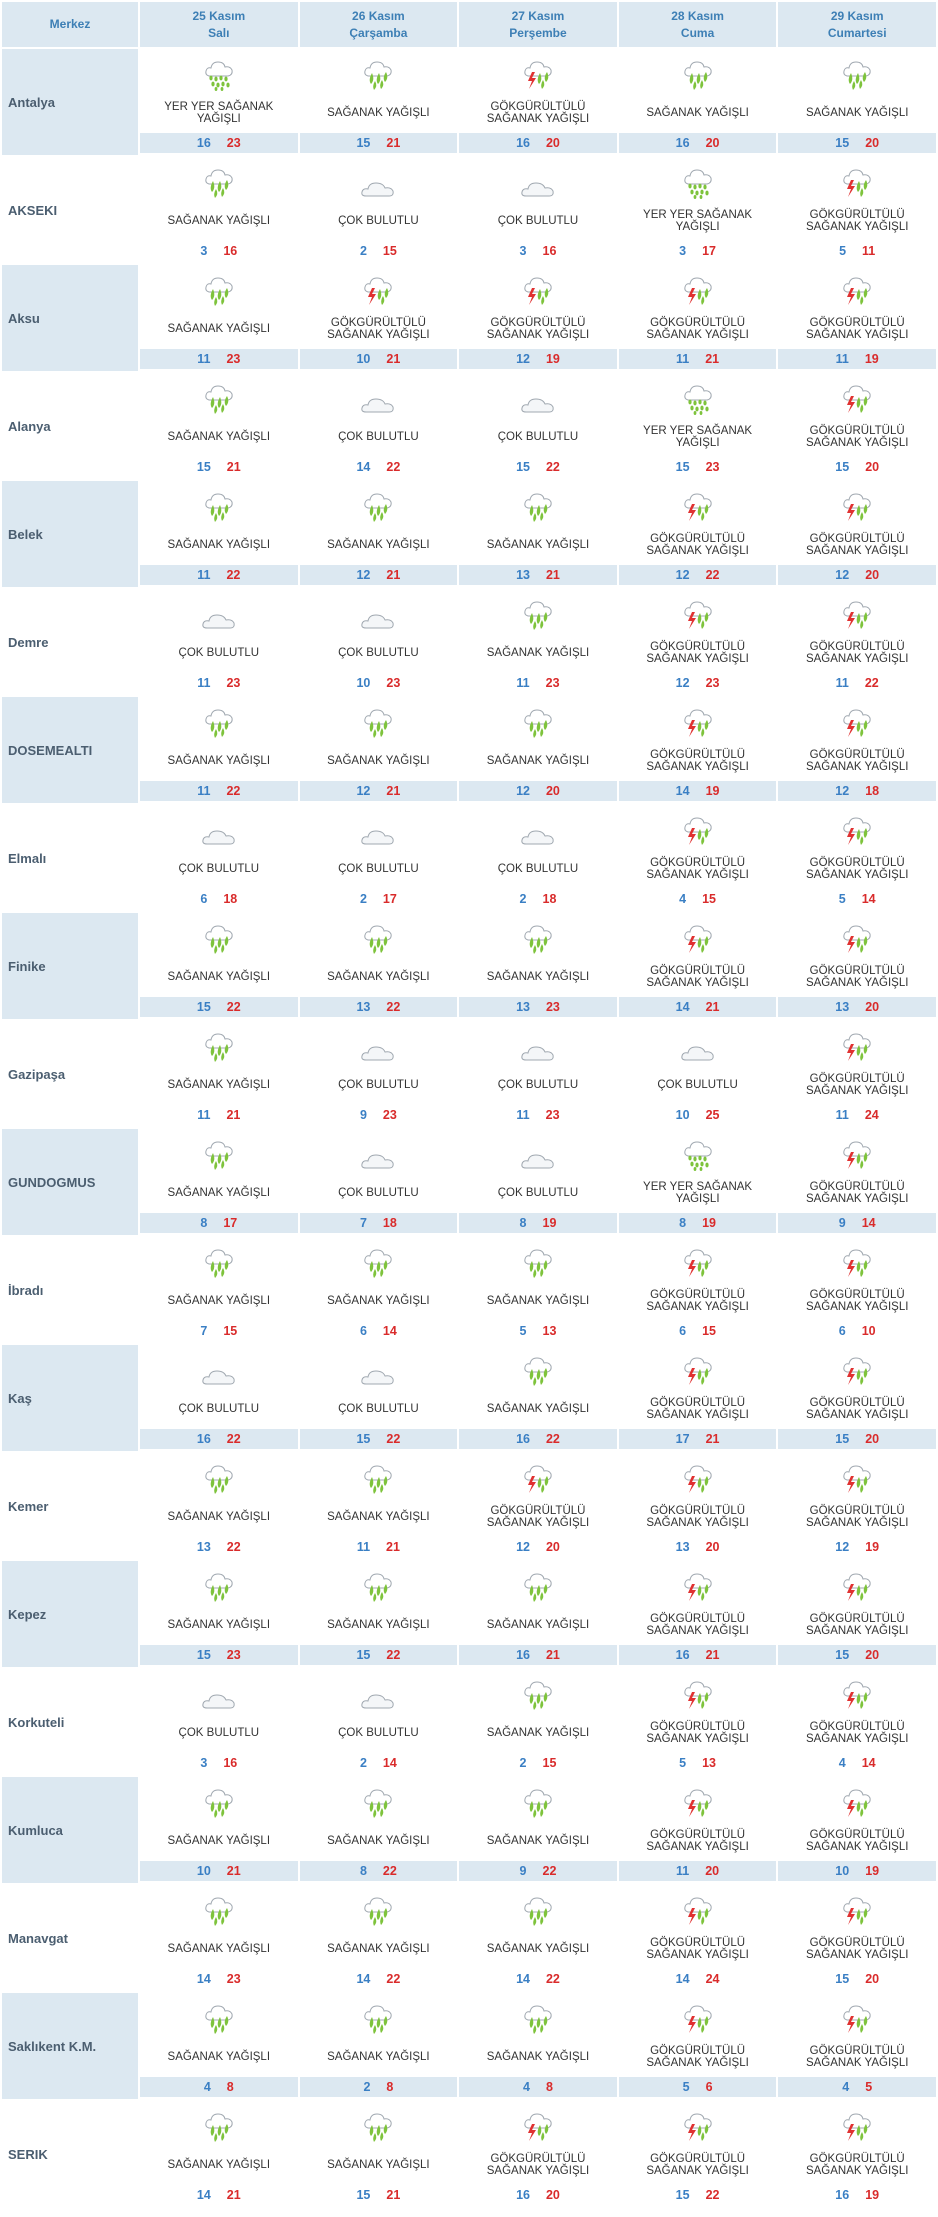  I want to click on forecast-cell-content: GÖKGÜRÜLTÜLÜ SAĞANAK YAĞIŞLI 12 22, so click(697, 534).